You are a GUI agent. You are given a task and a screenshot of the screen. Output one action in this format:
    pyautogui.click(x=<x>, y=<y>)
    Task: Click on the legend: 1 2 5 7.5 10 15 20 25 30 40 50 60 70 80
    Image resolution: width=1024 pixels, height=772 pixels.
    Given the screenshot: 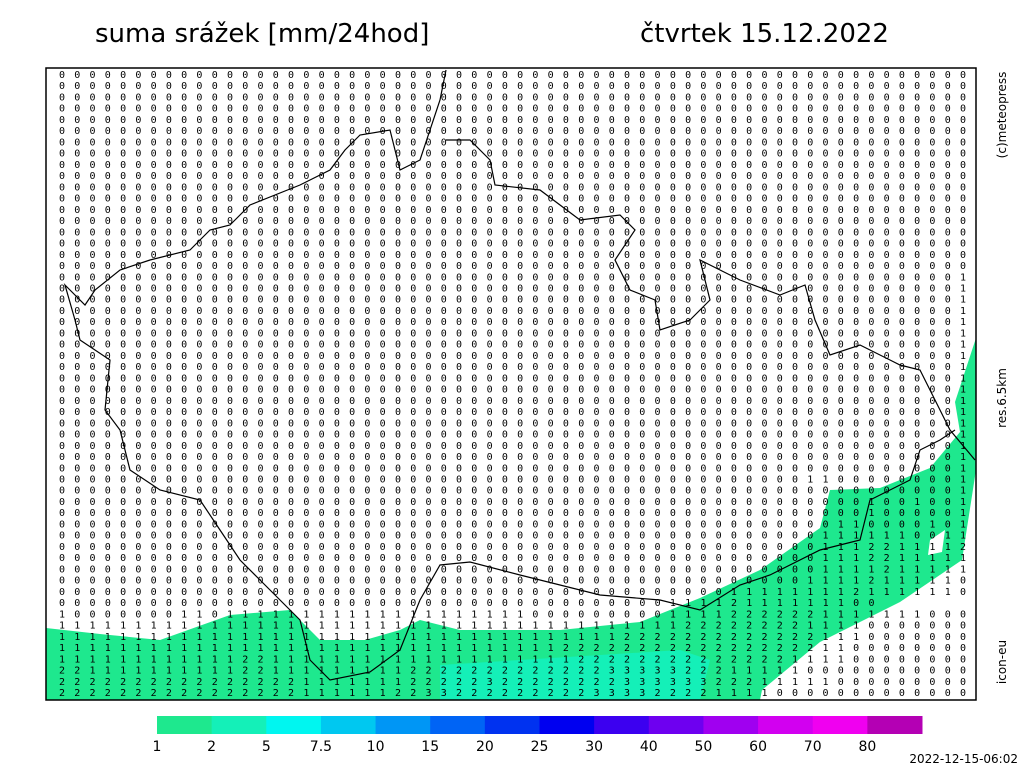 What is the action you would take?
    pyautogui.click(x=538, y=735)
    